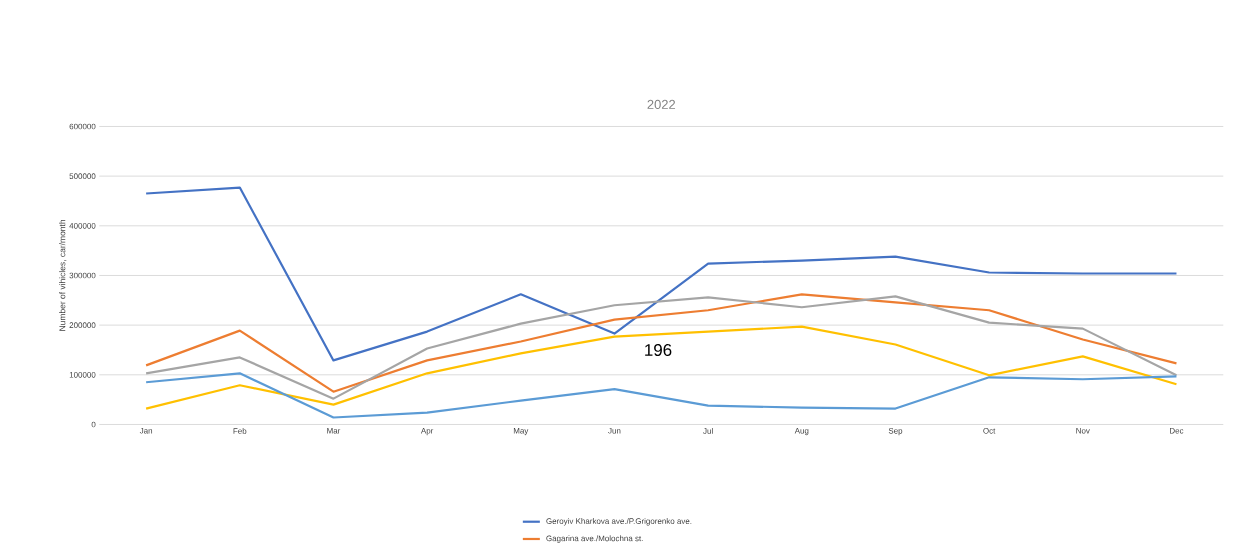 The image size is (1242, 550). I want to click on y-axis-title: Number of vihicles, car/month, so click(63, 275).